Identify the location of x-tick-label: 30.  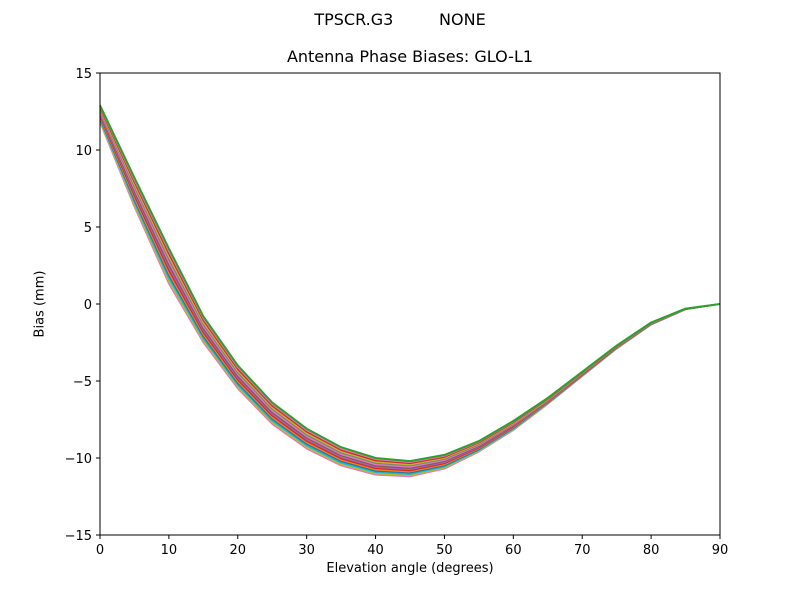
(306, 550).